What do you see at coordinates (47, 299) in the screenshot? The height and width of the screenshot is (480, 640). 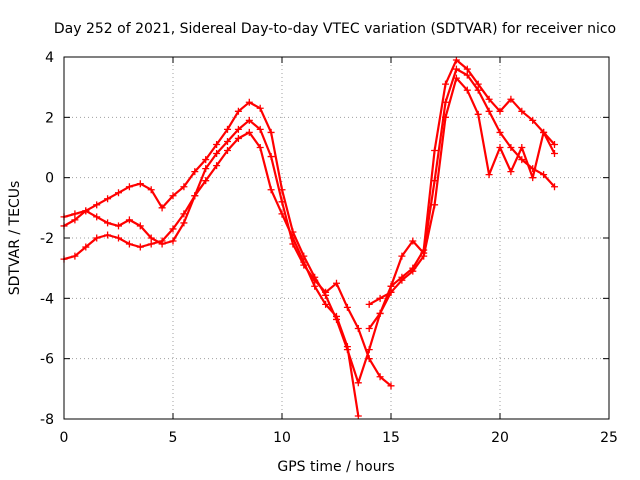 I see `y-tick-label: -4` at bounding box center [47, 299].